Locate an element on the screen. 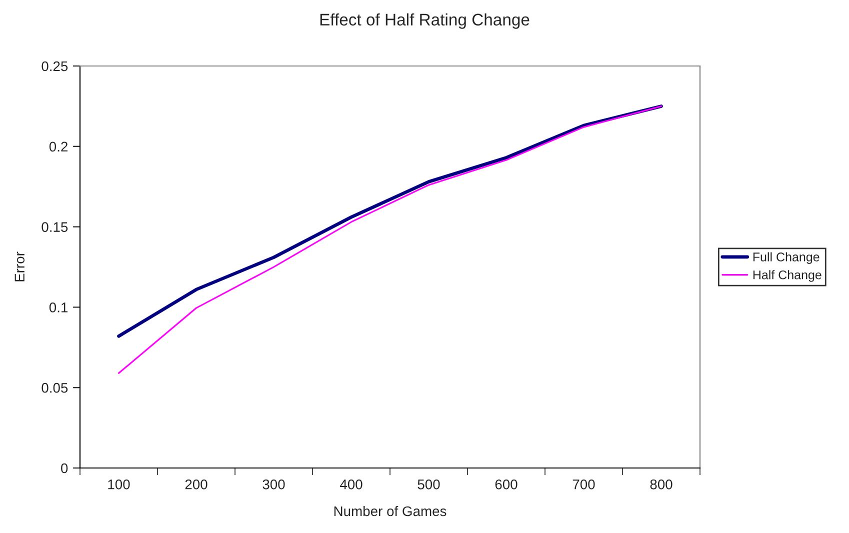 The width and height of the screenshot is (849, 533). y-tick-label: 0.2 is located at coordinates (58, 147).